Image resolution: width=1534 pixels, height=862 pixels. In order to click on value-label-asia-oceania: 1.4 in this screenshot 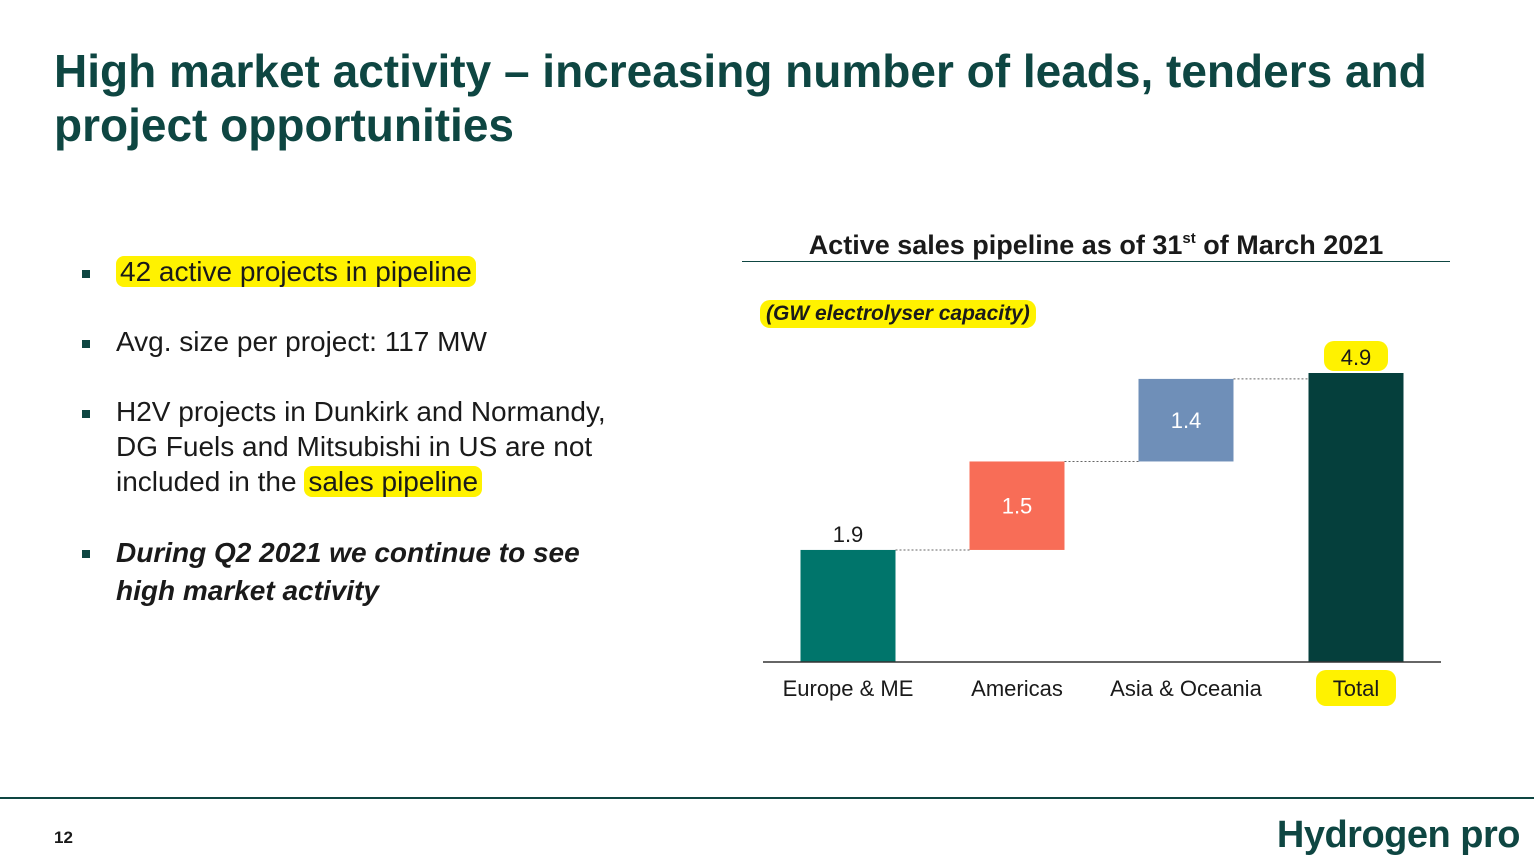, I will do `click(1186, 420)`.